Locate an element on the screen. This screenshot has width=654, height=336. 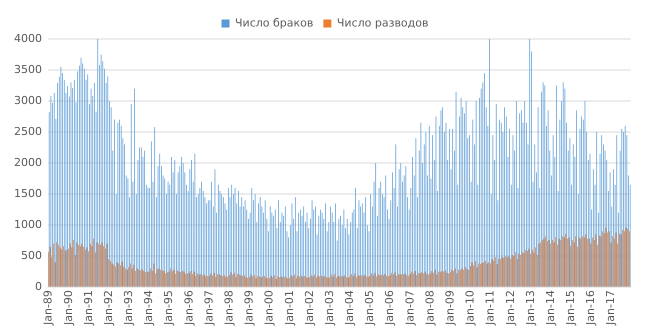
x-tick-label: Jan-03 is located at coordinates (329, 308).